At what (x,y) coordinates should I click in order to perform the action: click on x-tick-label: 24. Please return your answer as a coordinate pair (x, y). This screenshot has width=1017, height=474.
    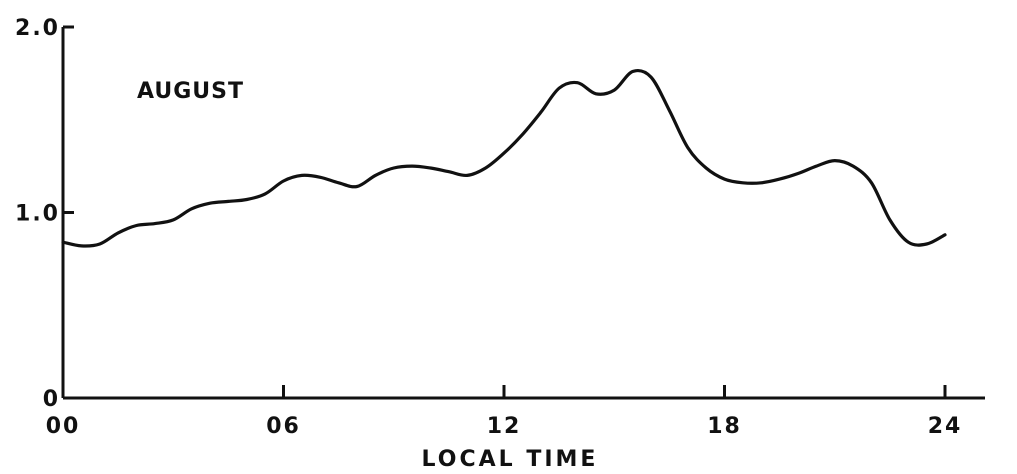
    Looking at the image, I should click on (945, 426).